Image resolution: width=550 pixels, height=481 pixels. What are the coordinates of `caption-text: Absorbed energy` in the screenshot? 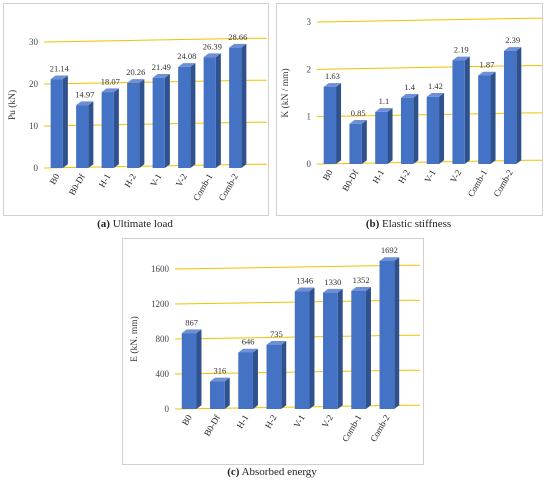 It's located at (279, 472).